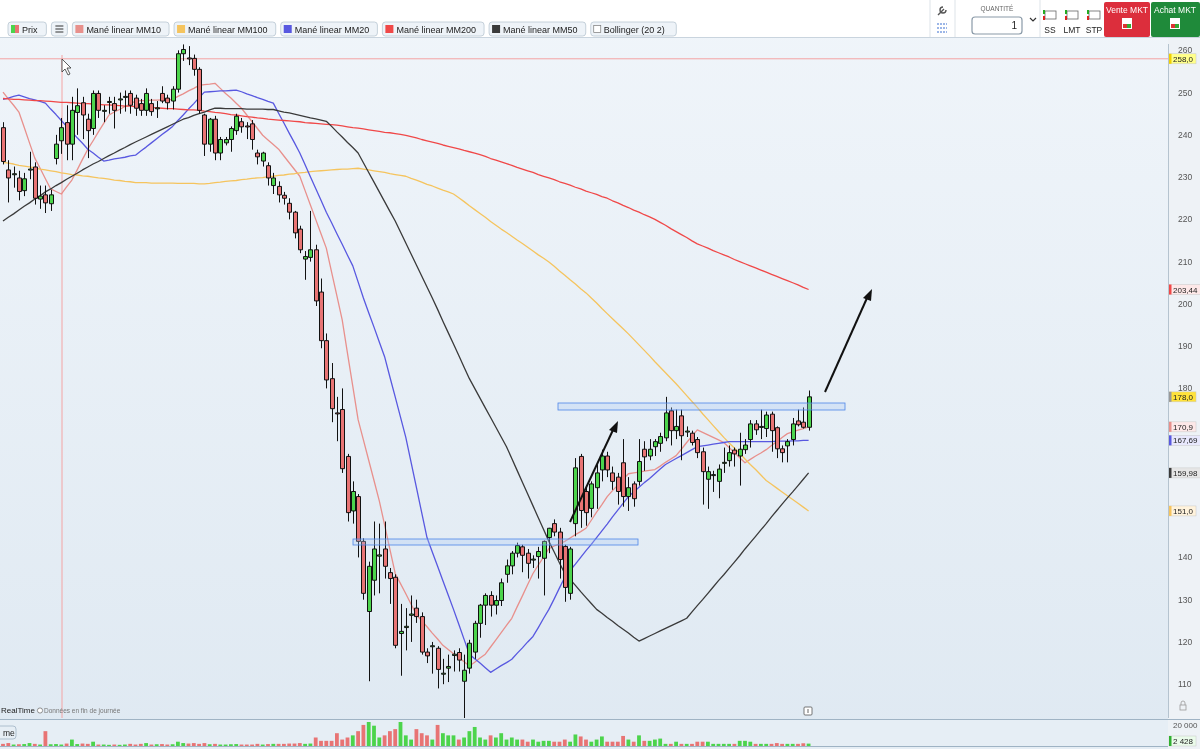  Describe the element at coordinates (1186, 725) in the screenshot. I see `text: 20 000` at that location.